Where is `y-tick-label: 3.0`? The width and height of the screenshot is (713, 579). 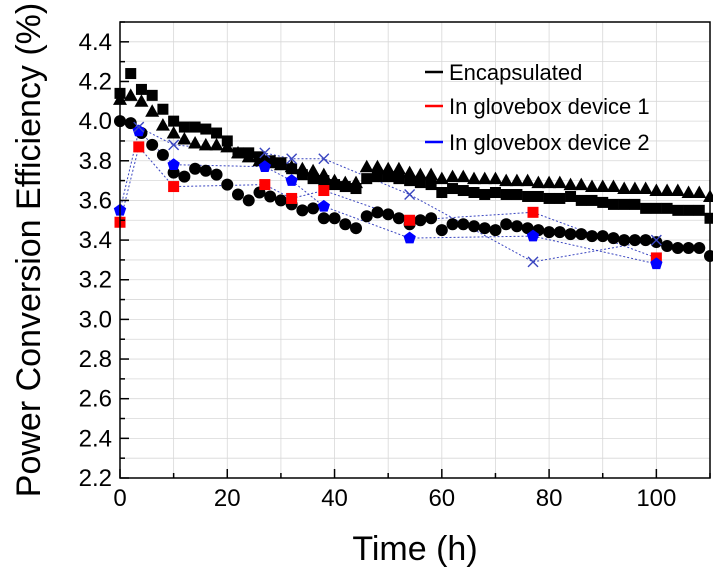
y-tick-label: 3.0 is located at coordinates (95, 319).